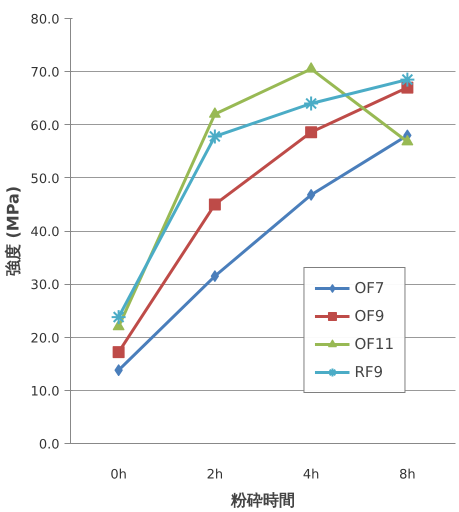 The width and height of the screenshot is (459, 512). I want to click on y-tick-label: 70.0, so click(45, 73).